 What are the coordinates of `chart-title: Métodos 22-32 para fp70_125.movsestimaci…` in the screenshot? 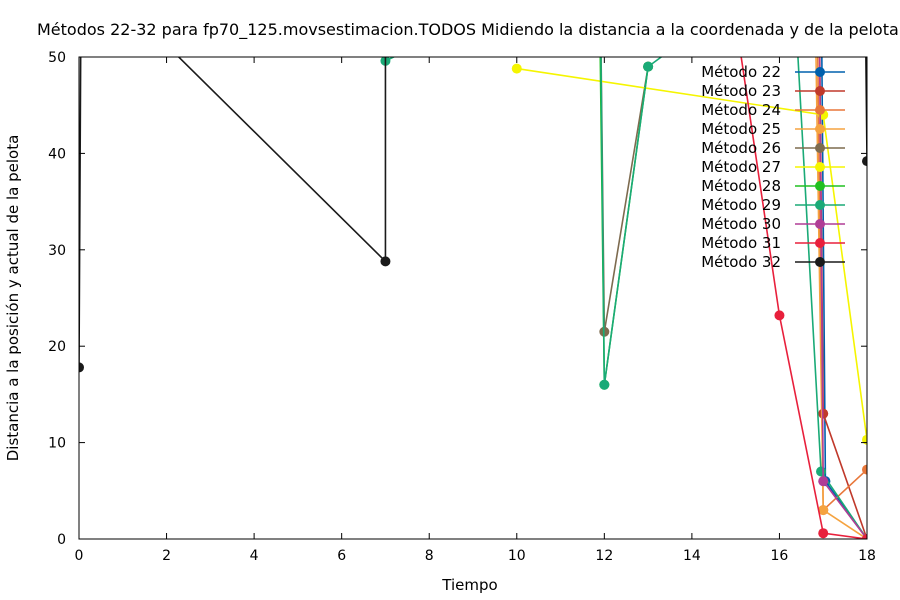 It's located at (468, 30).